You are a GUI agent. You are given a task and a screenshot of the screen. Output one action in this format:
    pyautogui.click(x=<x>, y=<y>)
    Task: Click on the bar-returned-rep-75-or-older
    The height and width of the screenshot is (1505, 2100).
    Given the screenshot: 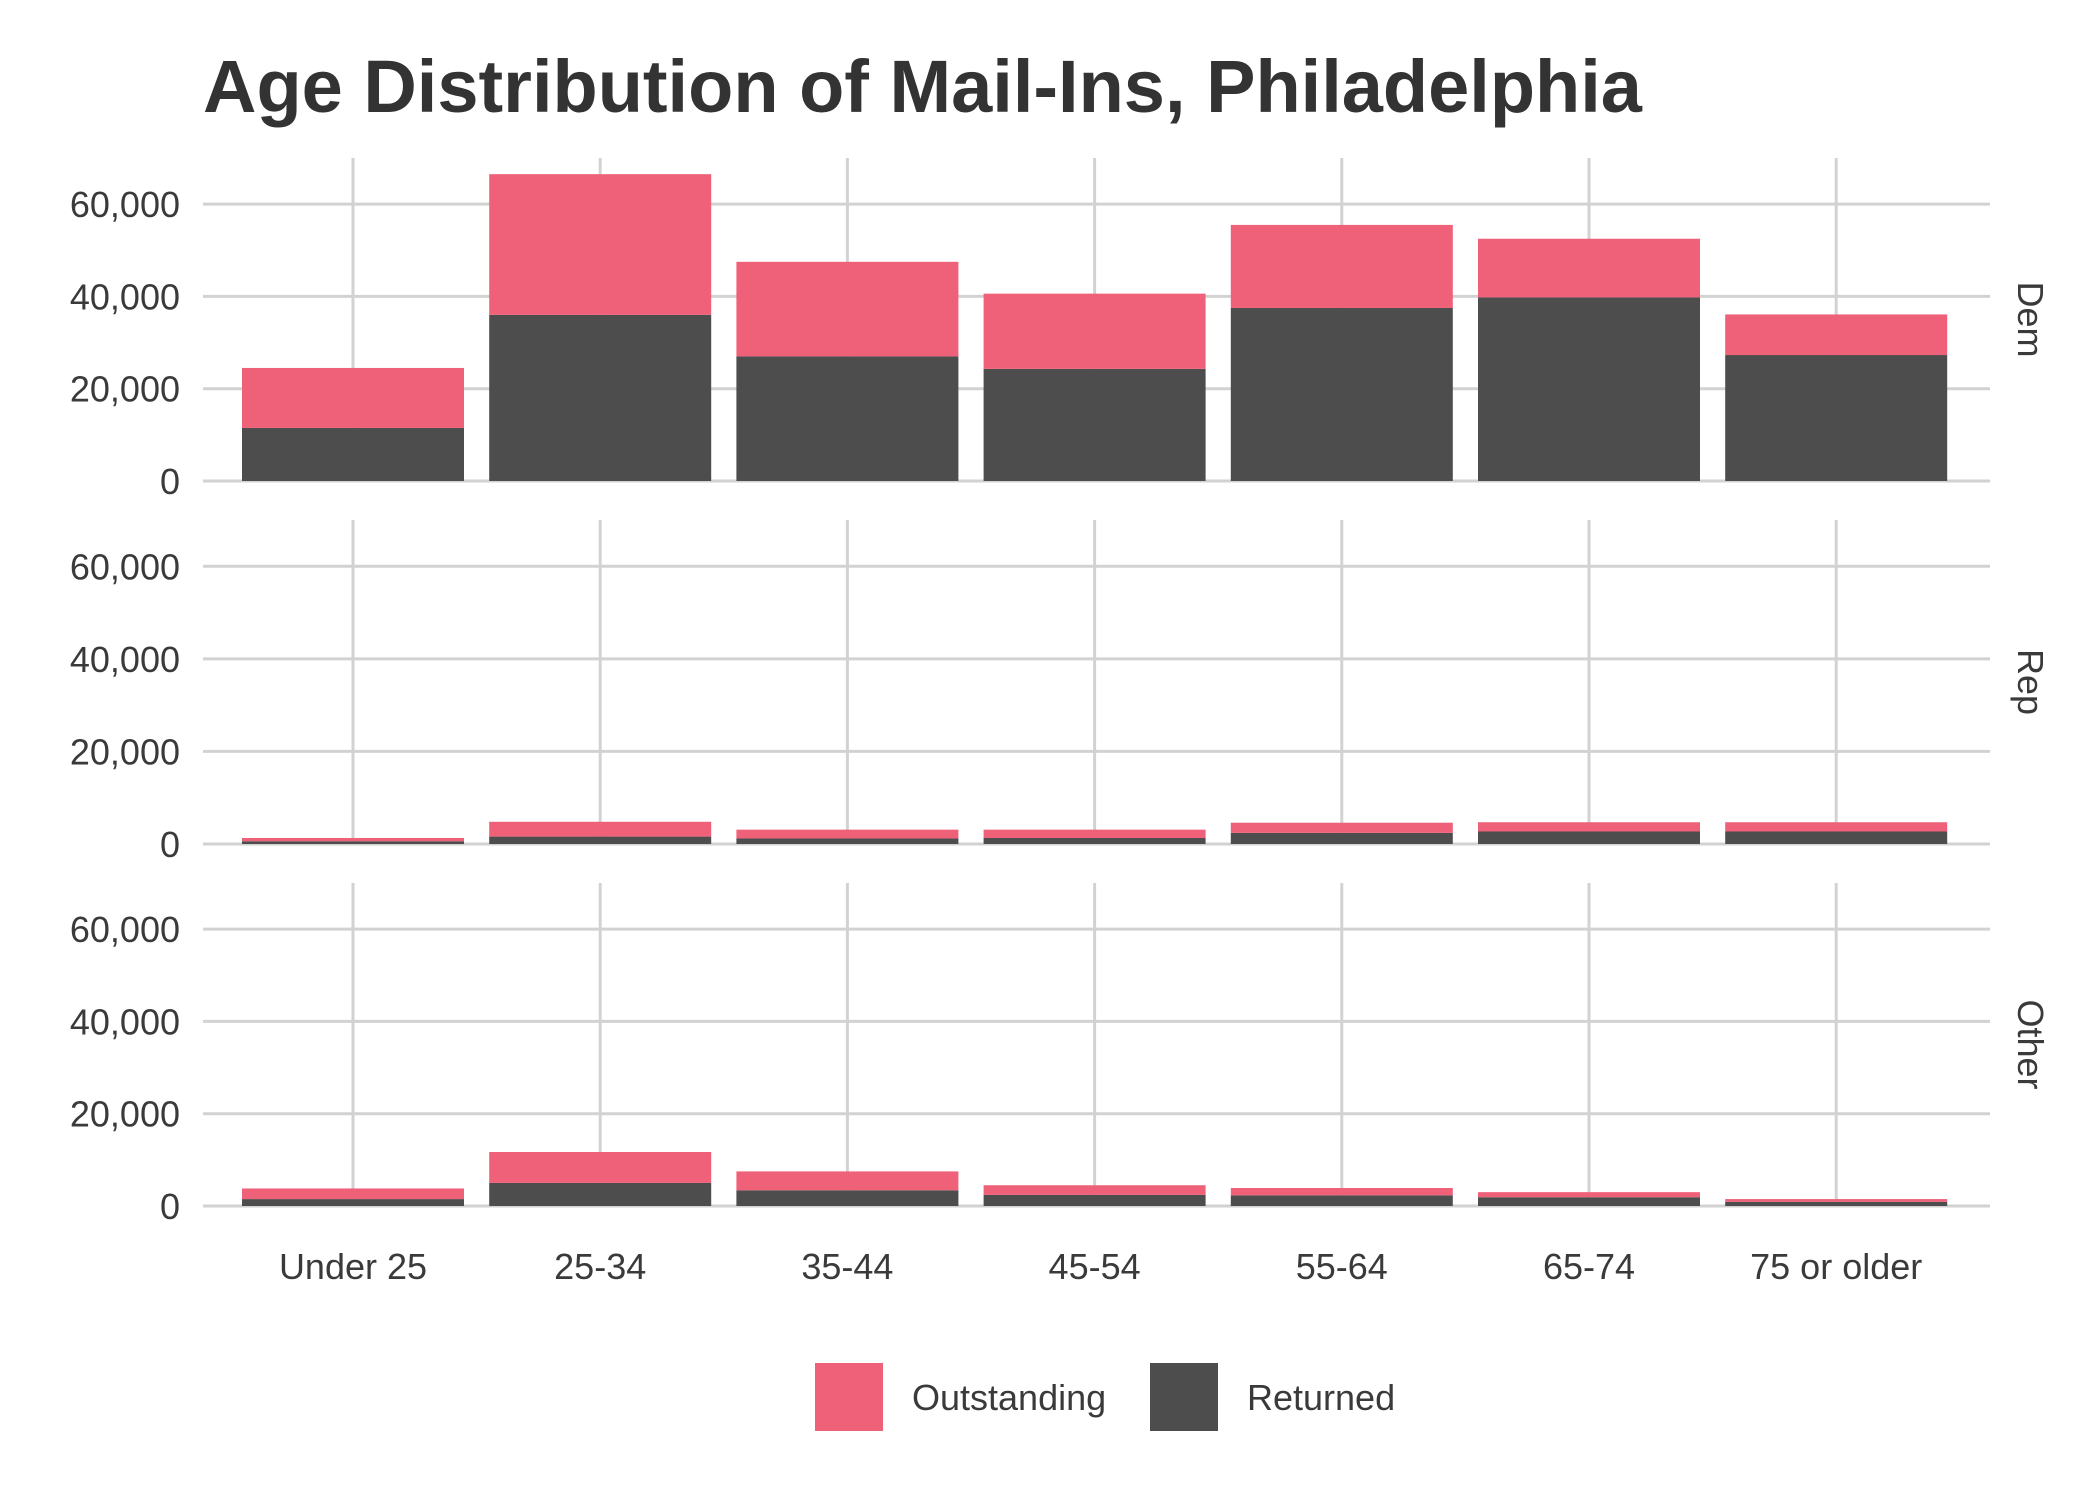 What is the action you would take?
    pyautogui.click(x=1836, y=837)
    